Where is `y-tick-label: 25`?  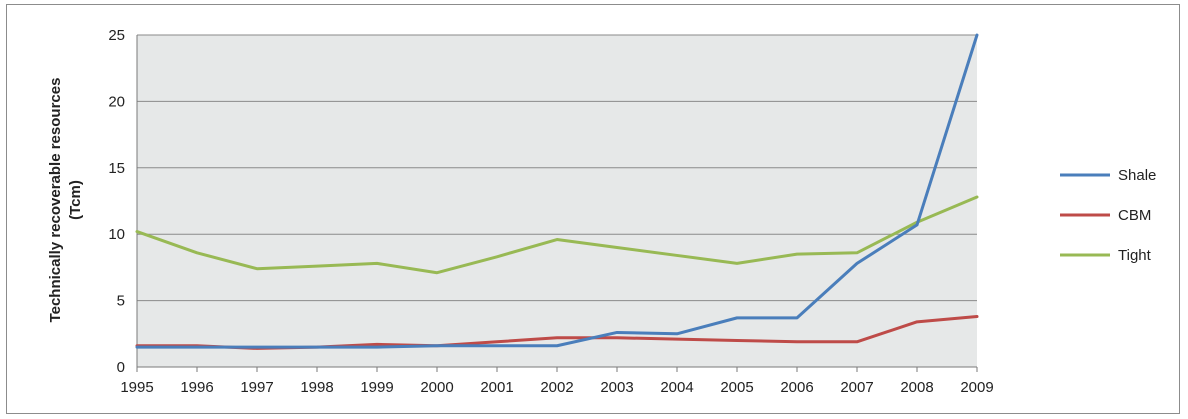
y-tick-label: 25 is located at coordinates (116, 35).